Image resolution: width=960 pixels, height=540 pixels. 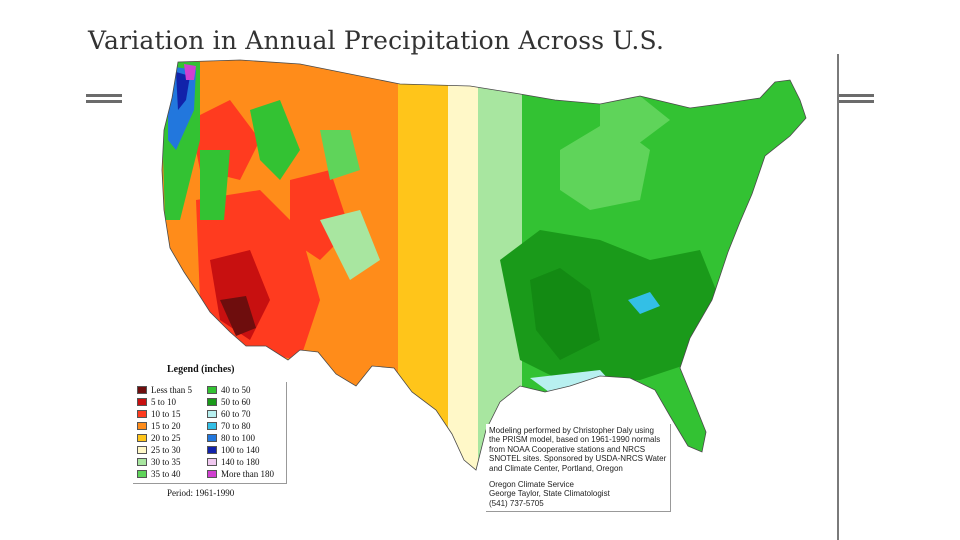 I want to click on legend-period: Period: 1961-1990, so click(x=201, y=493).